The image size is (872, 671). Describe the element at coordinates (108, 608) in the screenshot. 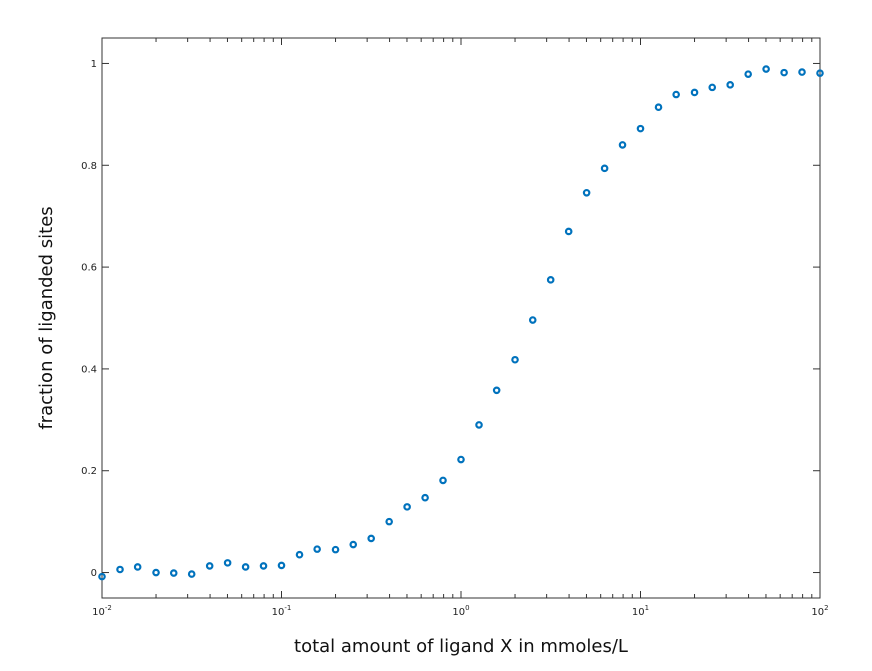

I see `x-tick-label-exponent: -2` at that location.